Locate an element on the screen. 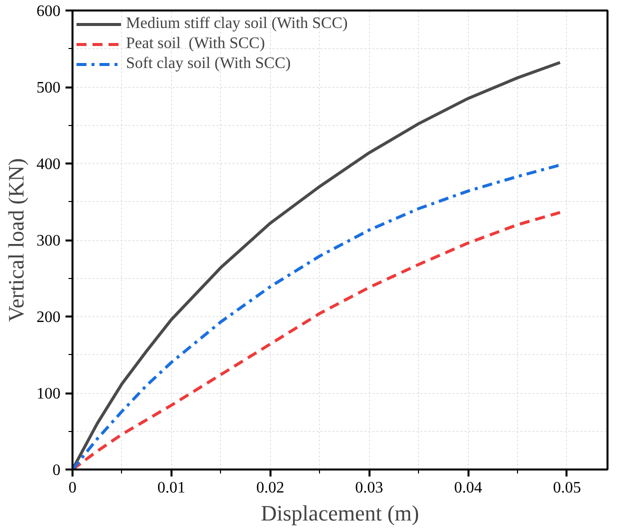 This screenshot has height=531, width=619. legend-label: Soft clay soil (With SCC) is located at coordinates (208, 64).